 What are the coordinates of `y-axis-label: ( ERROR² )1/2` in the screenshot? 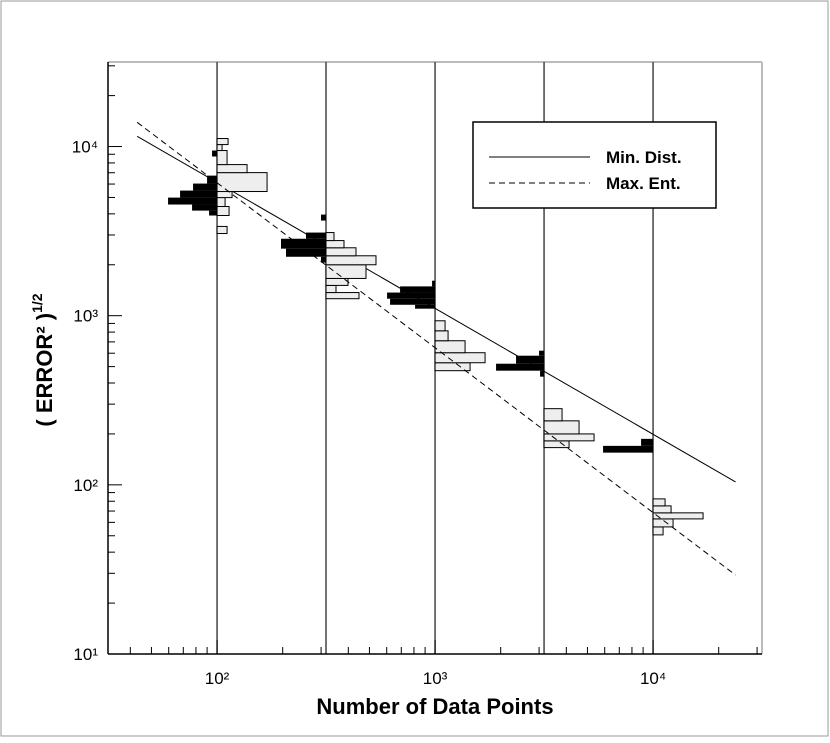 It's located at (43, 359).